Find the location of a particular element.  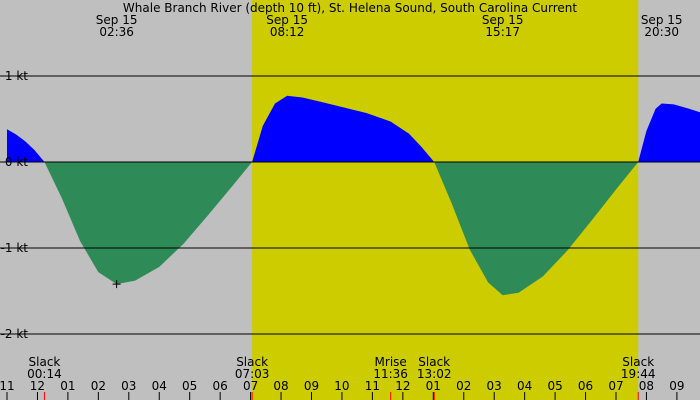

y-tick-label: 0 kt is located at coordinates (16, 162).